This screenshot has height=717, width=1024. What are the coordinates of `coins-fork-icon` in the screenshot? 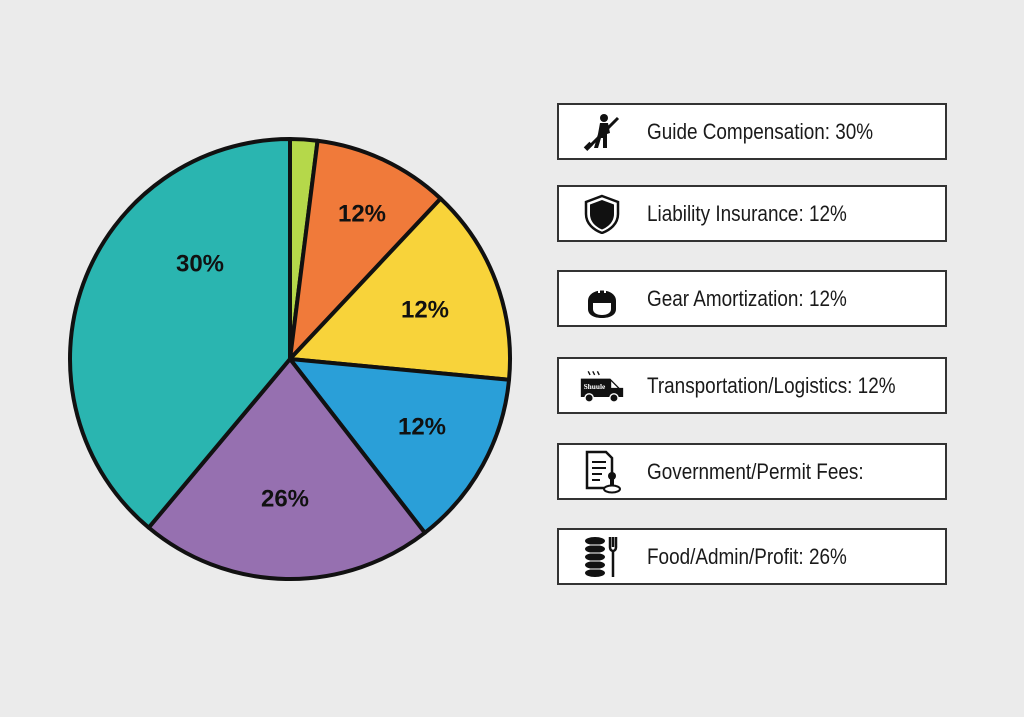 It's located at (602, 556).